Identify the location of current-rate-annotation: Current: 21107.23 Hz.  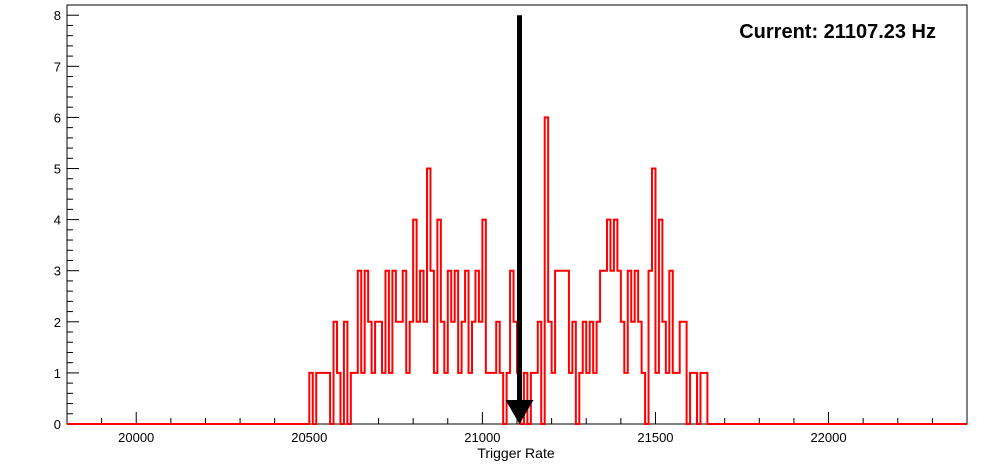
(837, 32).